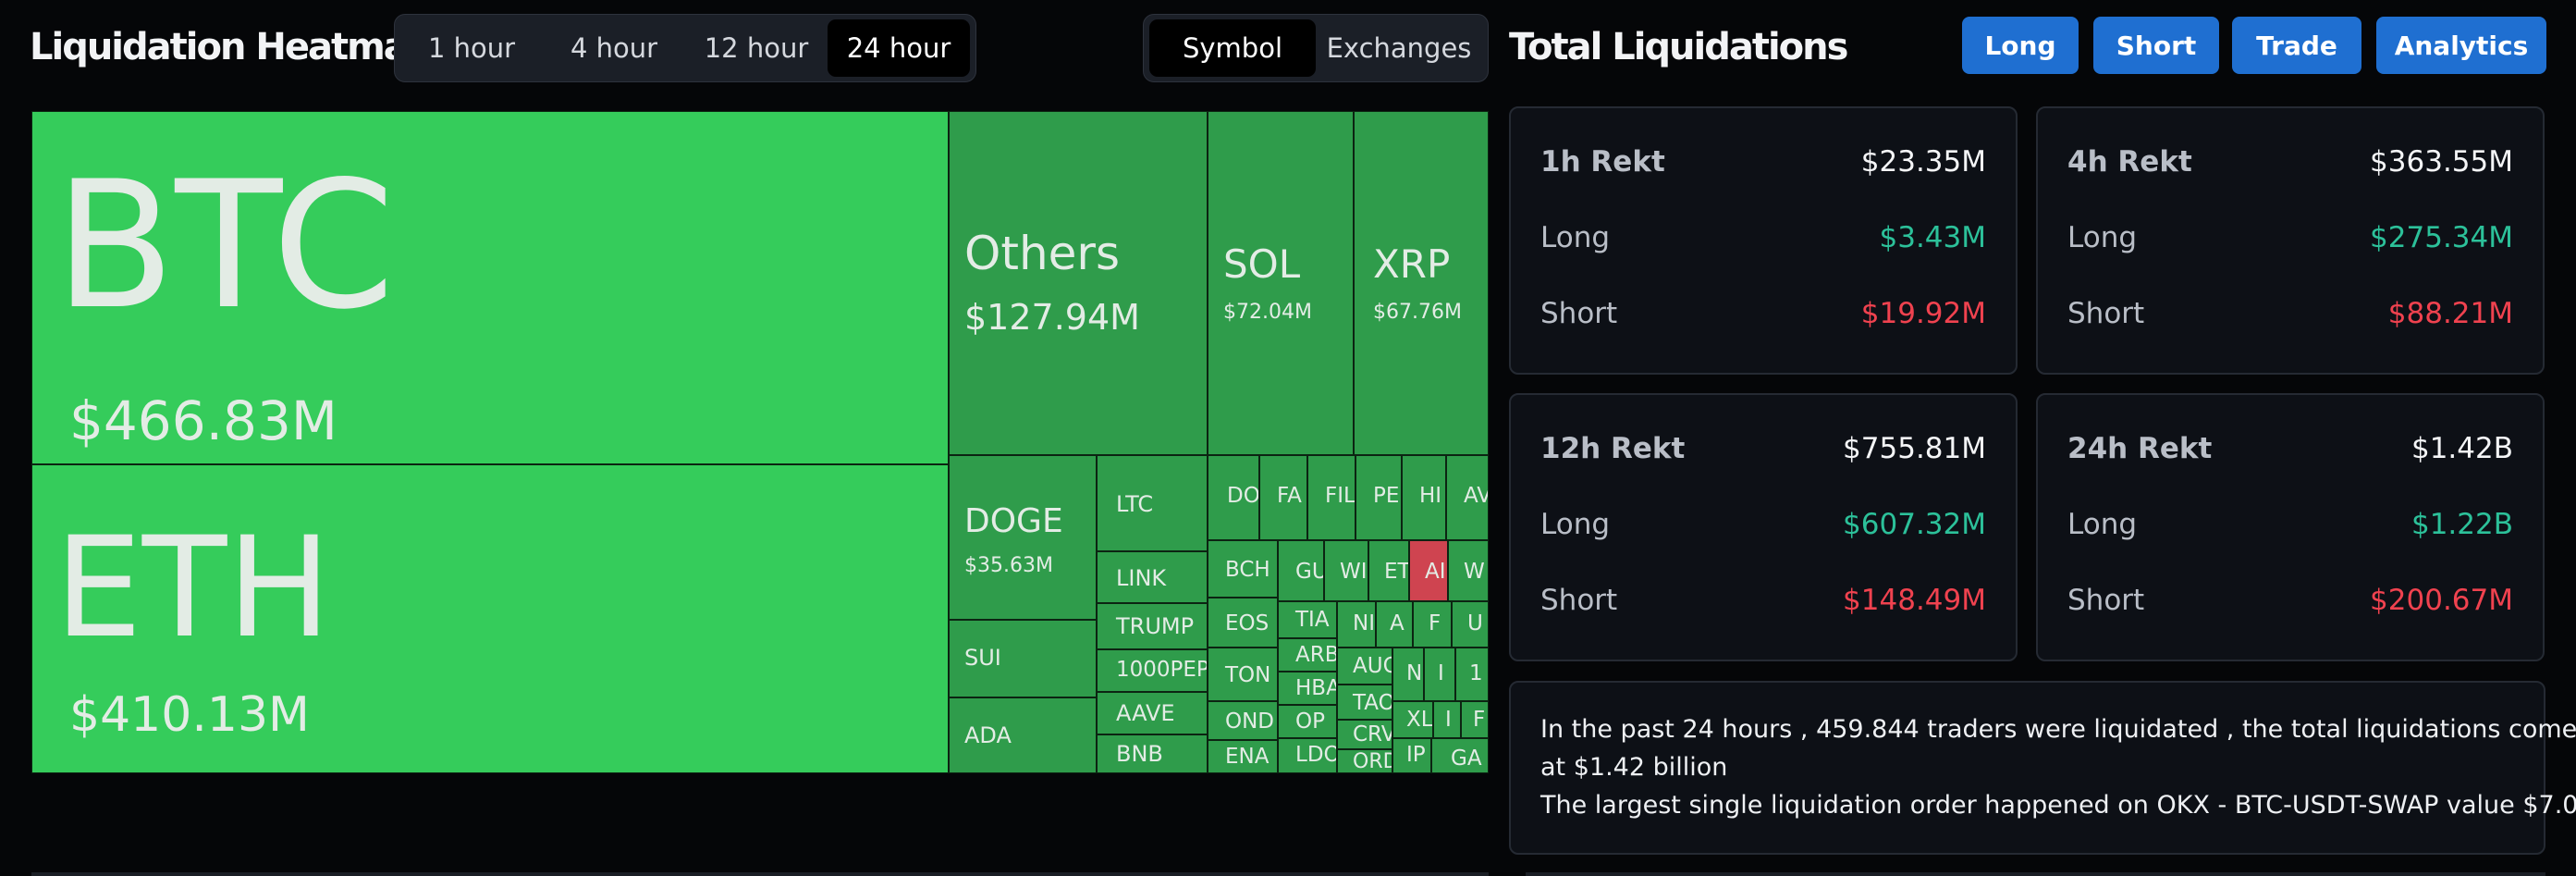 Image resolution: width=2576 pixels, height=876 pixels. Describe the element at coordinates (1421, 283) in the screenshot. I see `tile-xrp: XRP $67.76M` at that location.